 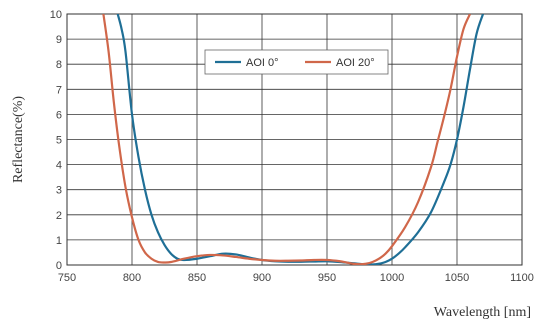 What do you see at coordinates (59, 115) in the screenshot?
I see `y-tick-label: 6` at bounding box center [59, 115].